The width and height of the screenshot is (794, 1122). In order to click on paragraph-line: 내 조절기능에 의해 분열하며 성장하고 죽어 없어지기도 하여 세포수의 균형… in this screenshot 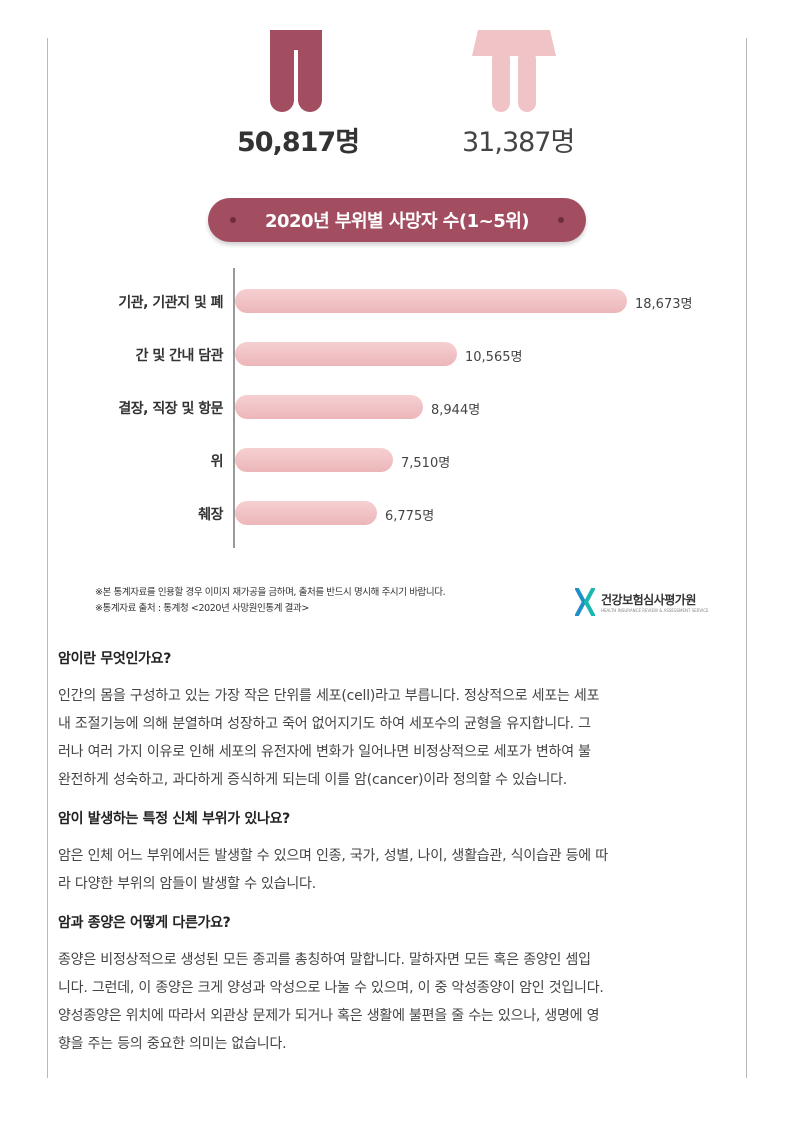, I will do `click(324, 724)`.